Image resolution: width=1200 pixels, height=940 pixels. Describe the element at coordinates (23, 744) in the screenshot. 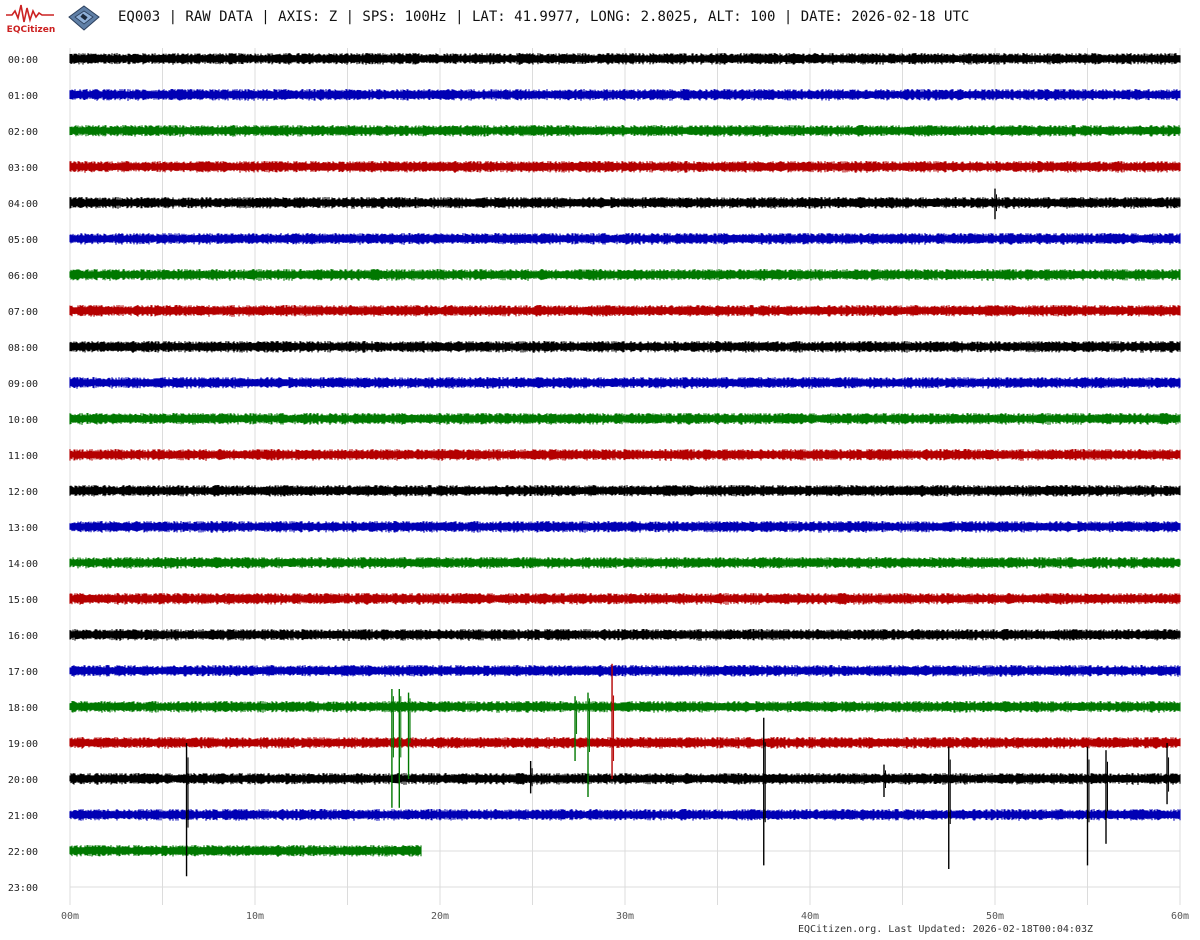

I see `row-label: 19:00` at that location.